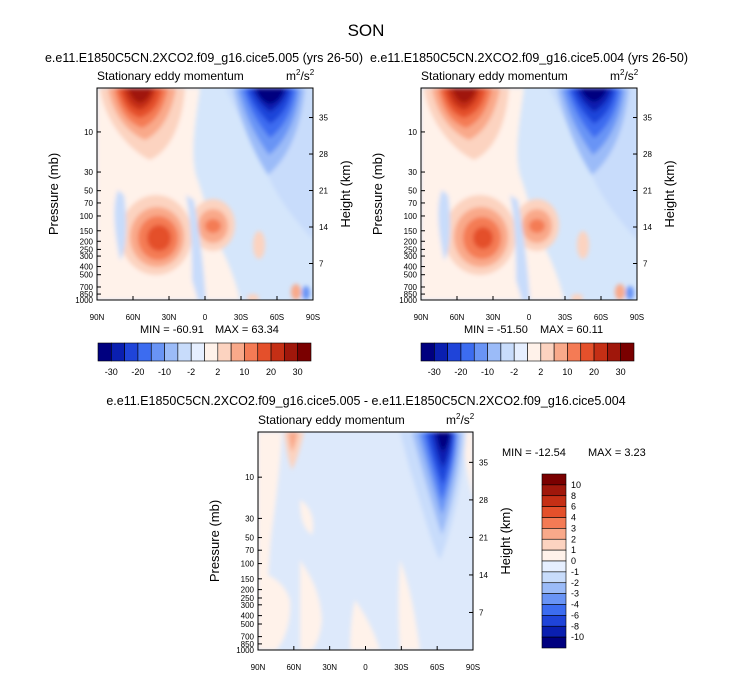  Describe the element at coordinates (137, 372) in the screenshot. I see `colorbar-label: -20` at that location.